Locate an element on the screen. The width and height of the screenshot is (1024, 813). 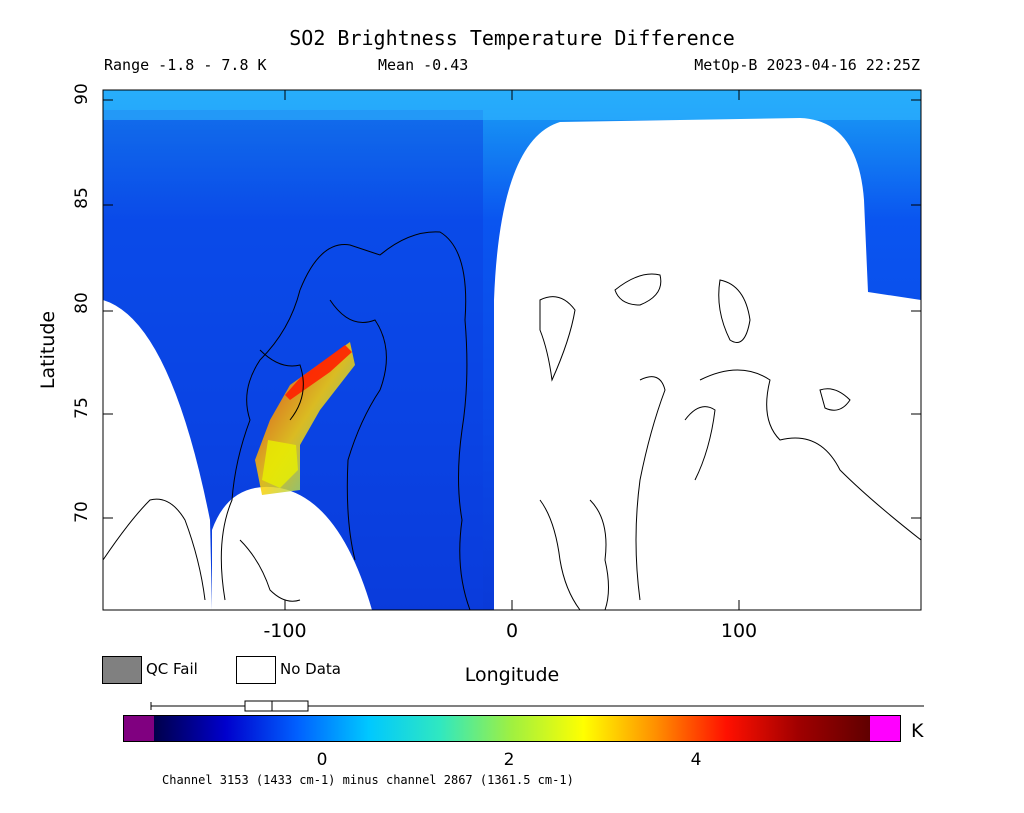
colorbar-units: K is located at coordinates (917, 731).